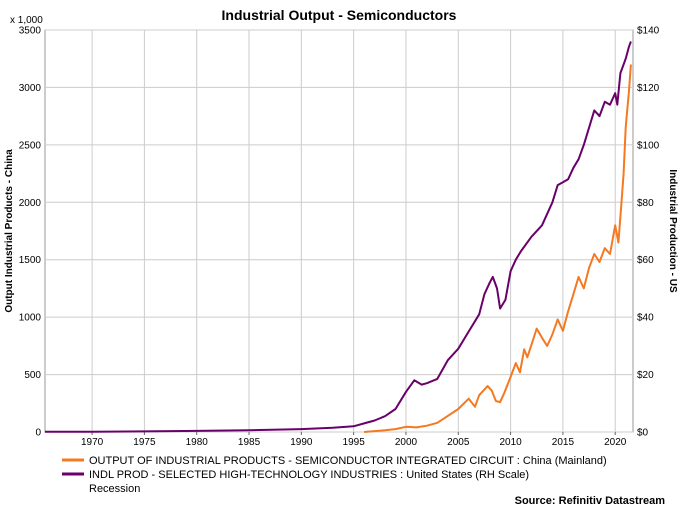  What do you see at coordinates (38, 433) in the screenshot?
I see `left-tick-label: 0` at bounding box center [38, 433].